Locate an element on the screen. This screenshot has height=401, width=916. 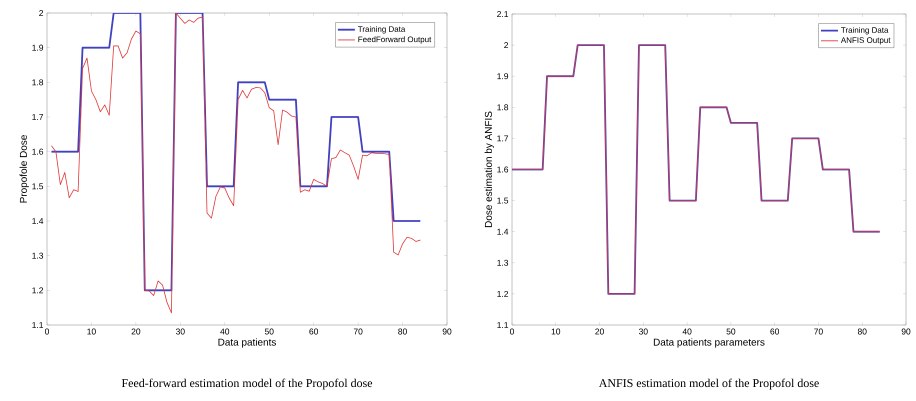
y-tick-label: 2.1 is located at coordinates (502, 14).